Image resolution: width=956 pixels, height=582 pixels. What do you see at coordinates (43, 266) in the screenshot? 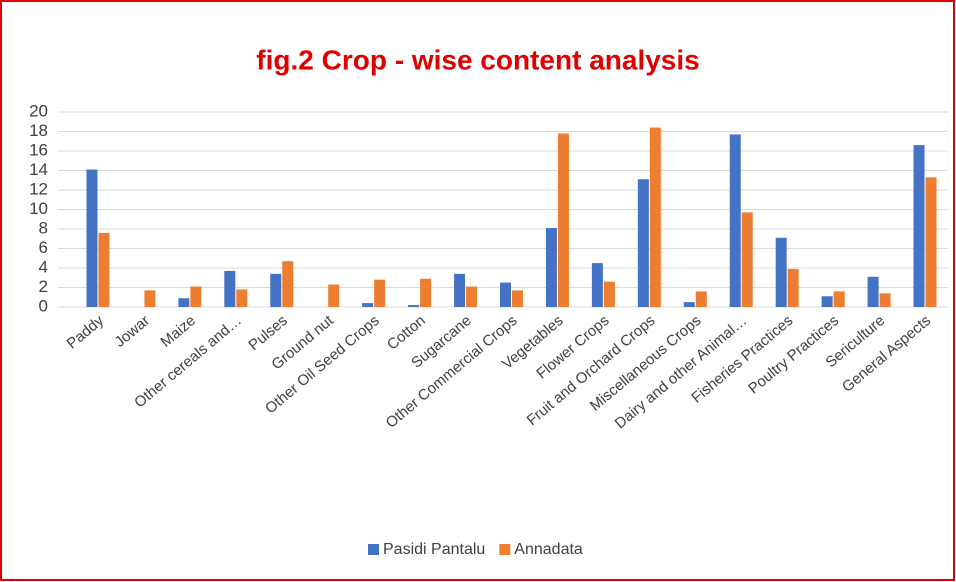
I see `y-tick-label: 4` at bounding box center [43, 266].